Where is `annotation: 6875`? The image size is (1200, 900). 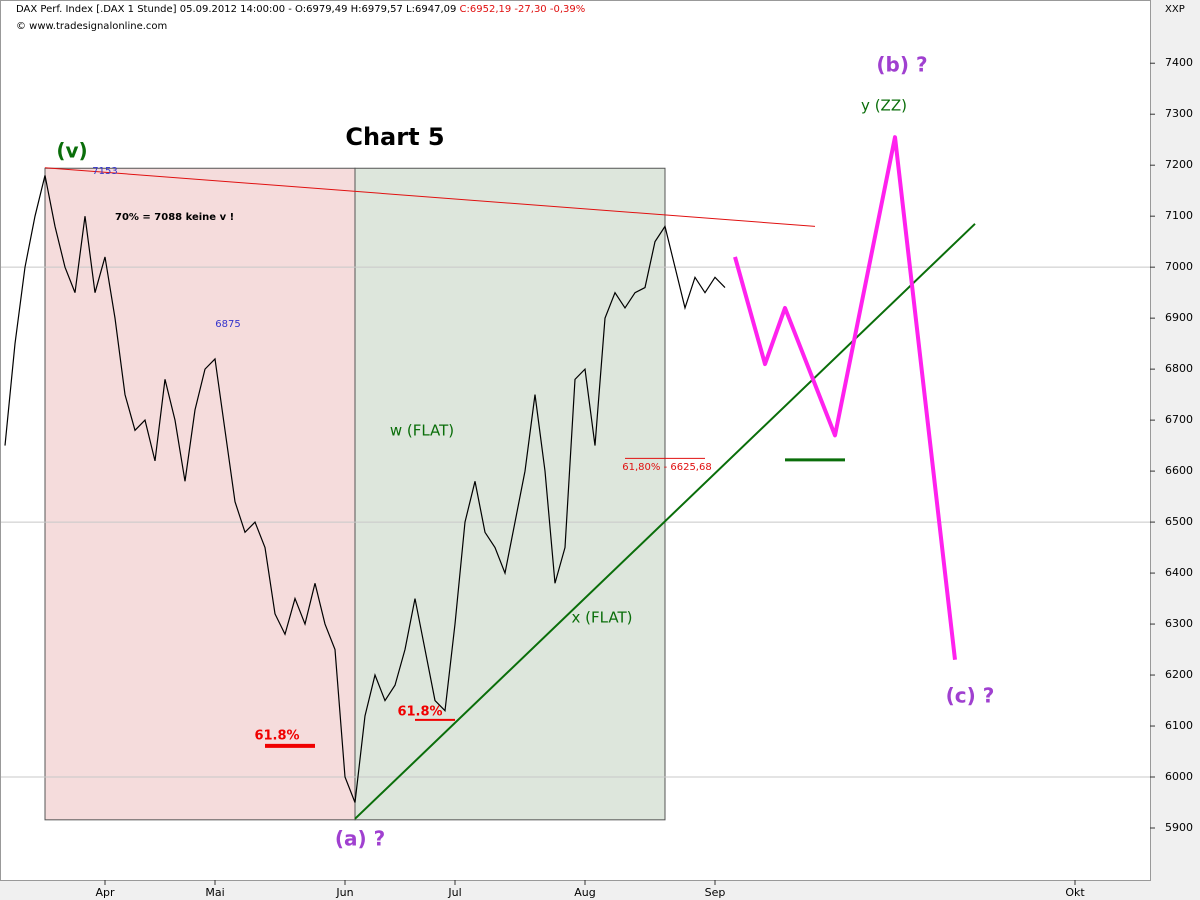 annotation: 6875 is located at coordinates (227, 324).